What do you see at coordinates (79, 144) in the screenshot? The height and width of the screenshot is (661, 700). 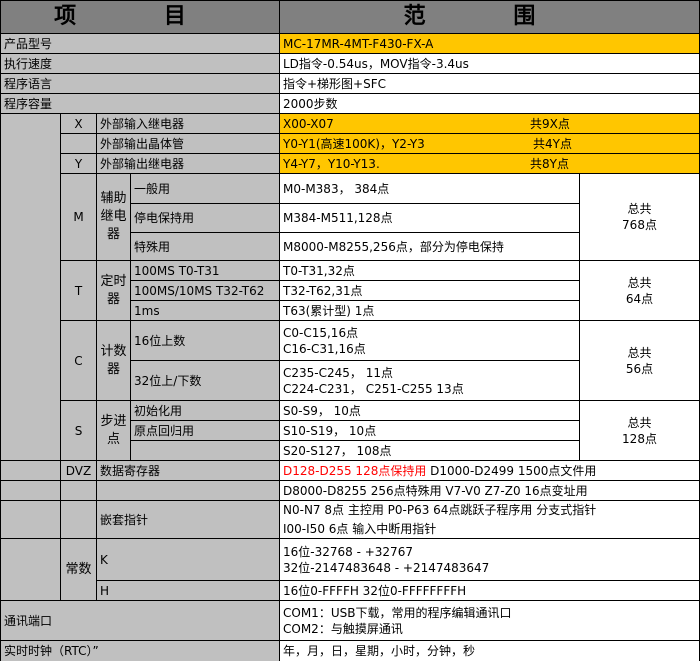 I see `yt-code` at bounding box center [79, 144].